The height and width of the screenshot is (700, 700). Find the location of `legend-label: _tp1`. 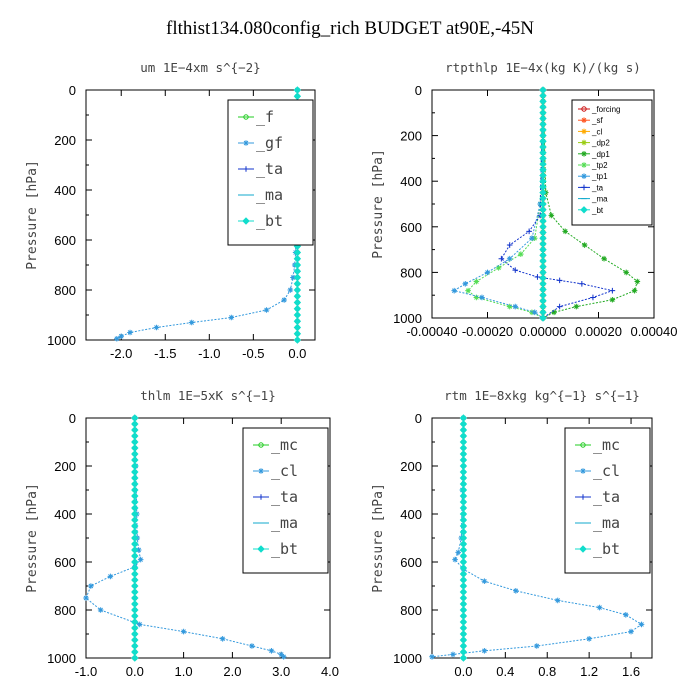

legend-label: _tp1 is located at coordinates (599, 176).